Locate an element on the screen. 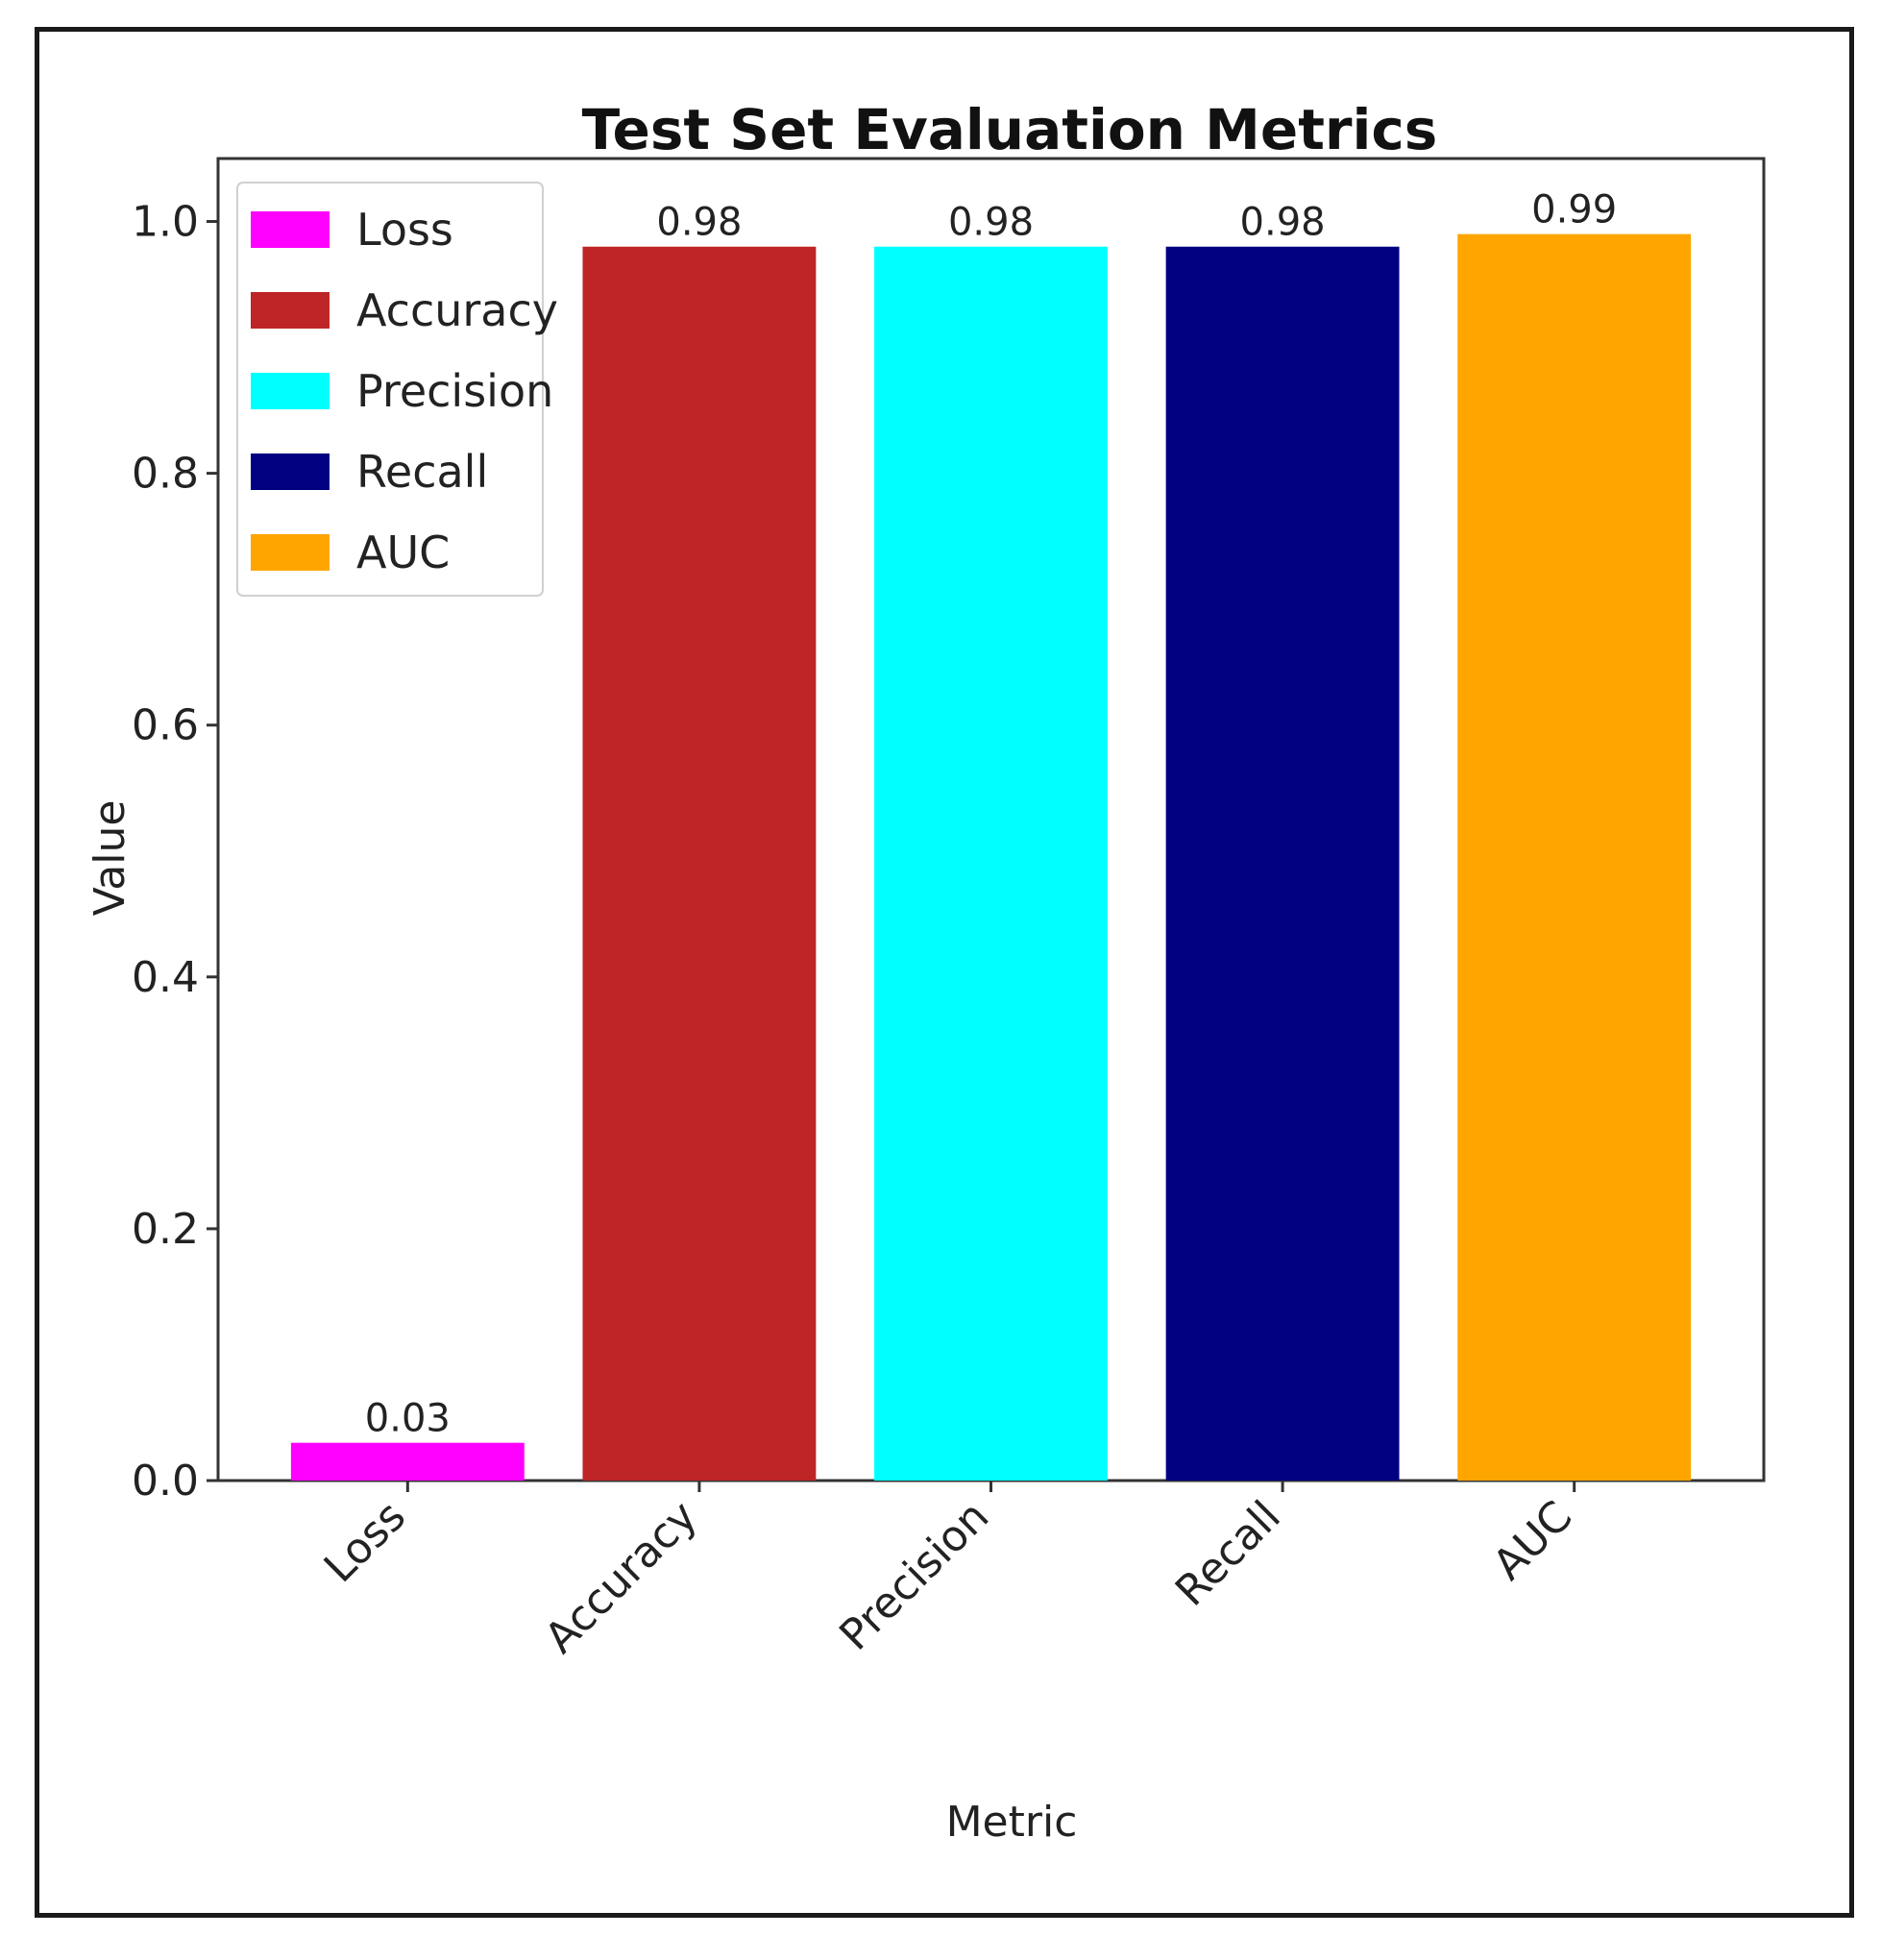 This screenshot has width=1881, height=1960. data-label: 0.99 is located at coordinates (1574, 210).